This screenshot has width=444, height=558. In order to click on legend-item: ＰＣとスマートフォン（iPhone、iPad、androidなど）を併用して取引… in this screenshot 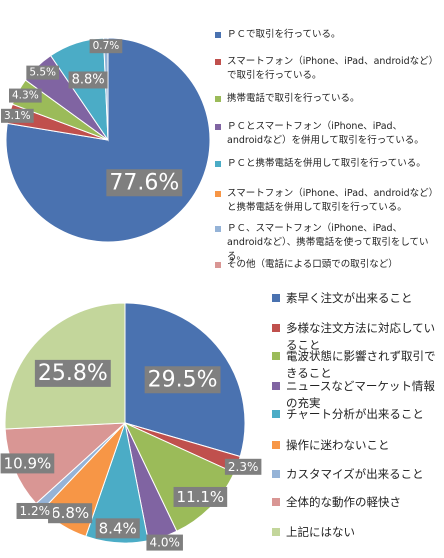, I will do `click(326, 134)`.